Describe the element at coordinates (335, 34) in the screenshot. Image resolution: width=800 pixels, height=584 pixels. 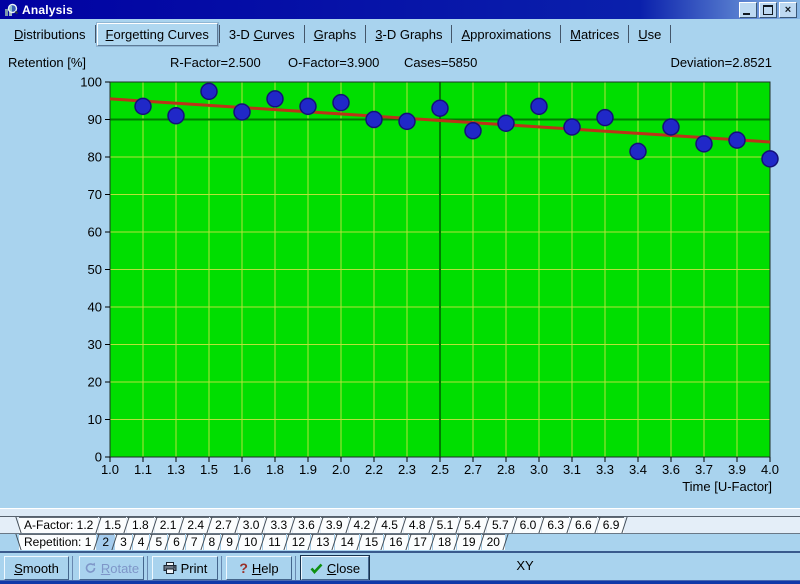
I see `tab-graphs: Graphs` at that location.